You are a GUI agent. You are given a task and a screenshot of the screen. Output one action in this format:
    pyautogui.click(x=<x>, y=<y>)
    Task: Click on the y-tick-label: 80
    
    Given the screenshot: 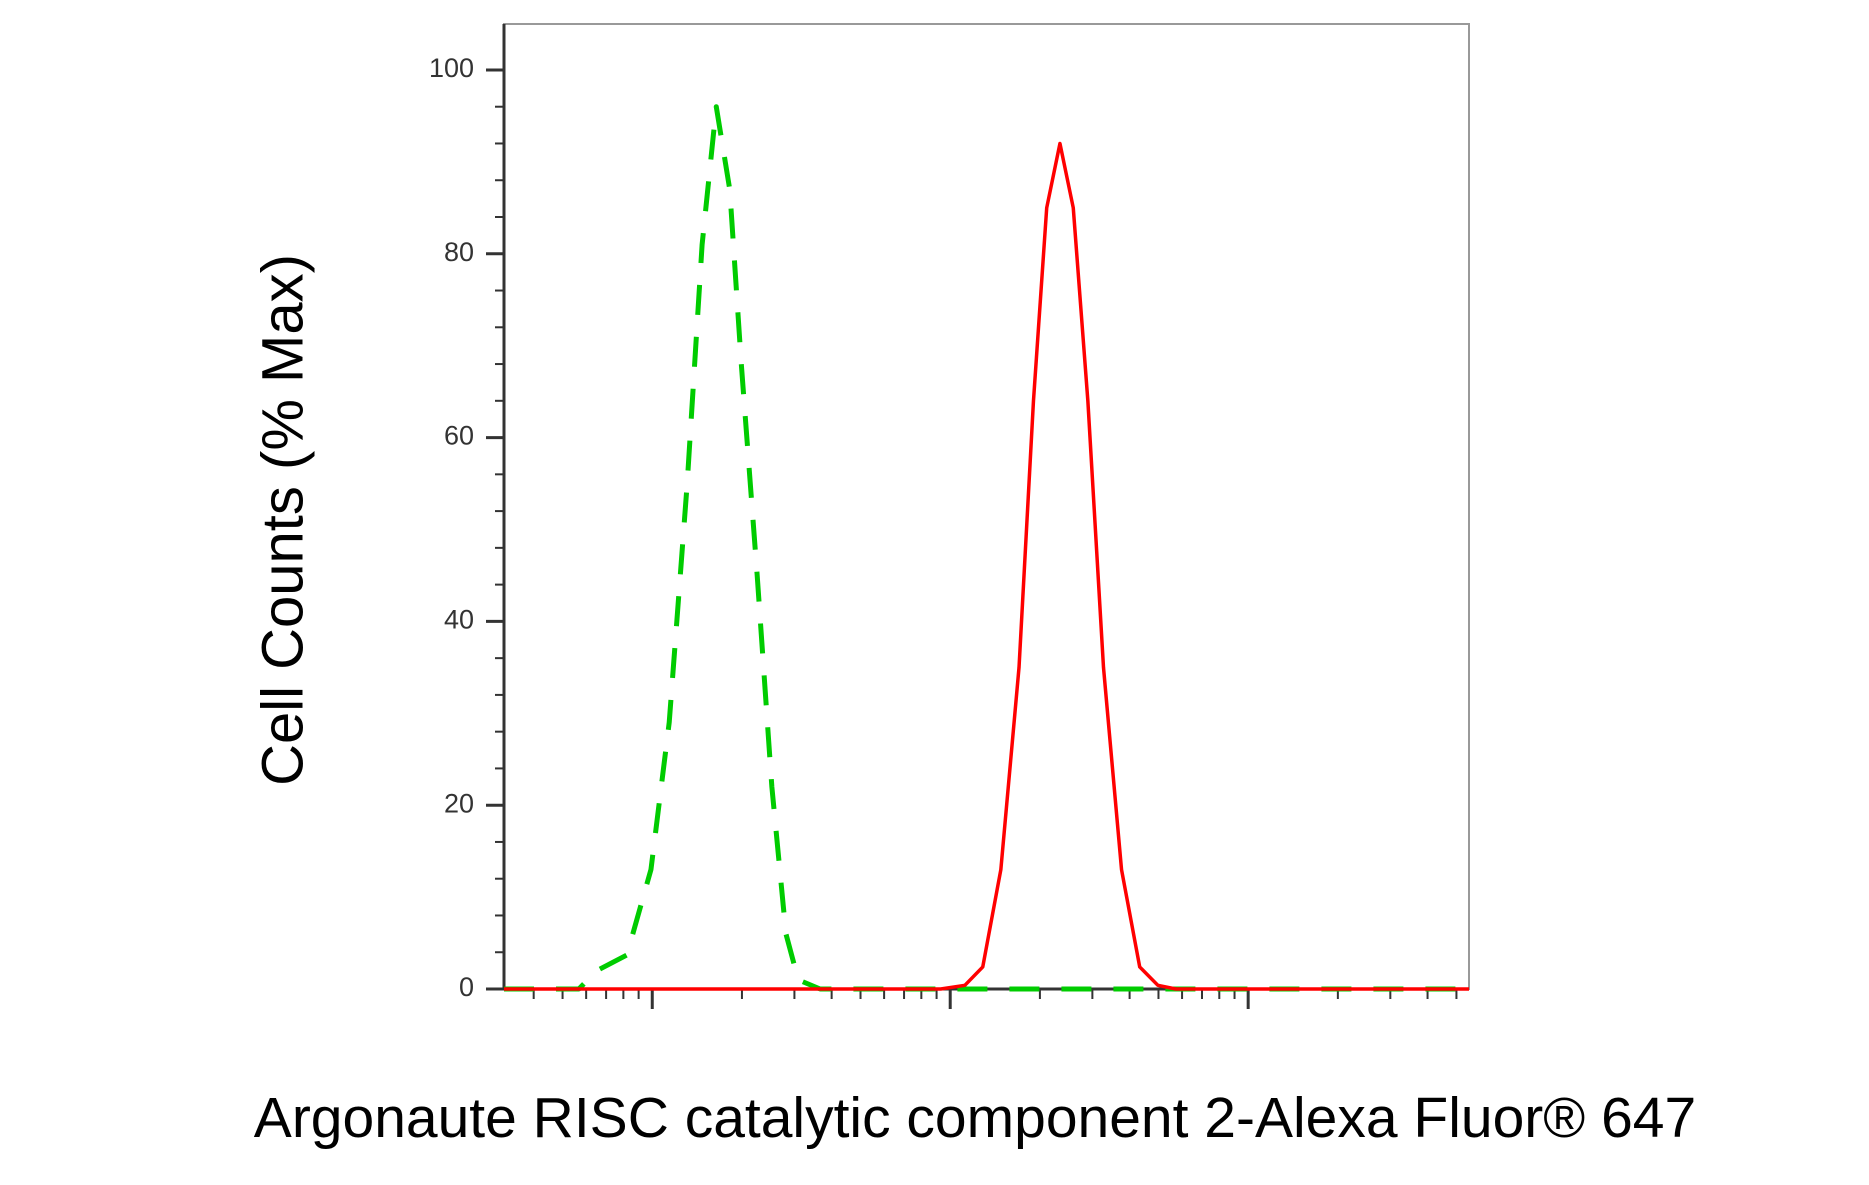 What is the action you would take?
    pyautogui.click(x=459, y=252)
    